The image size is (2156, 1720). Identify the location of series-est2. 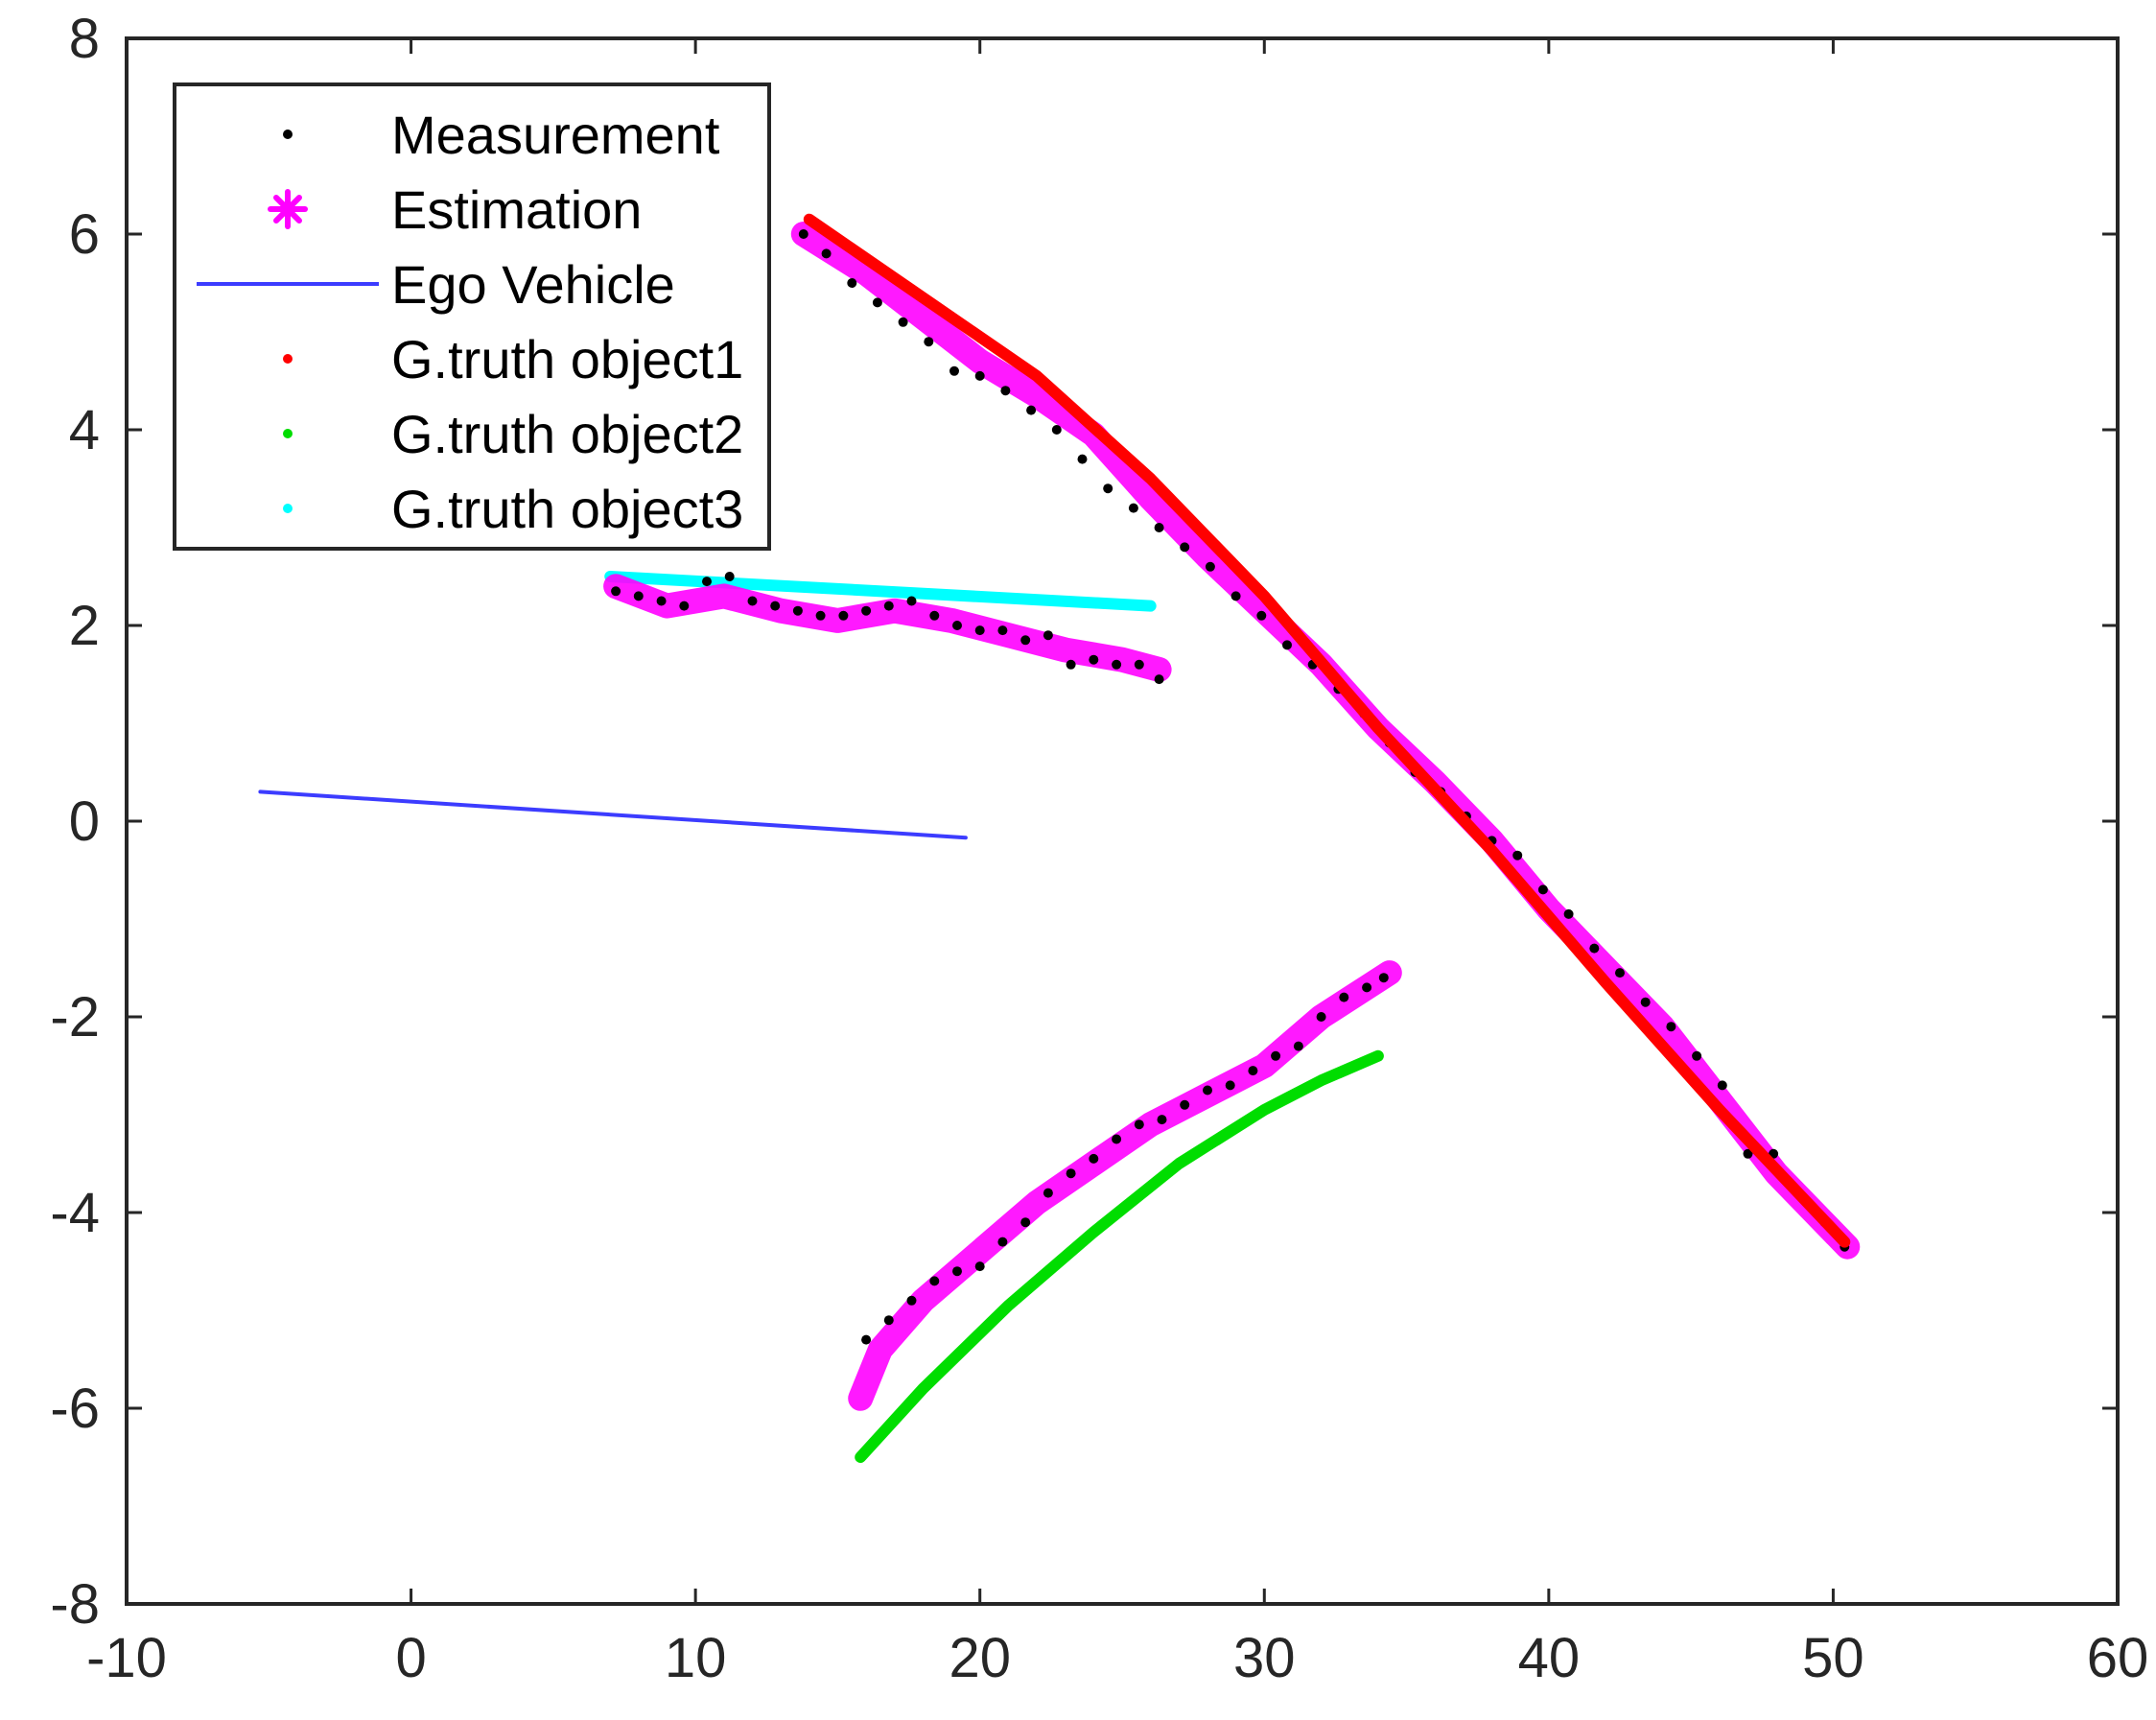
(1125, 1185).